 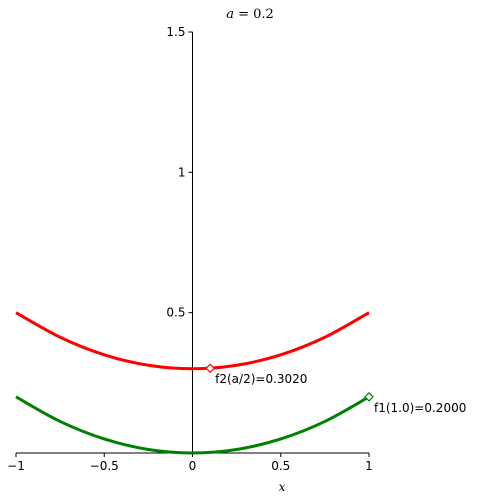 I want to click on y-tick-label: 1.5, so click(x=175, y=32).